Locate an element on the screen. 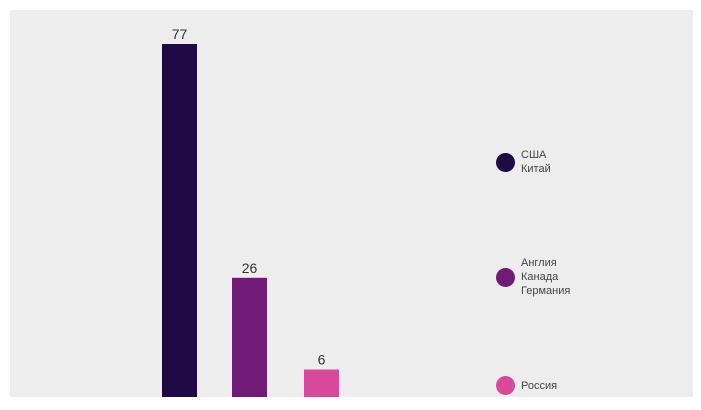  bar-value-label-2: 26 is located at coordinates (250, 268).